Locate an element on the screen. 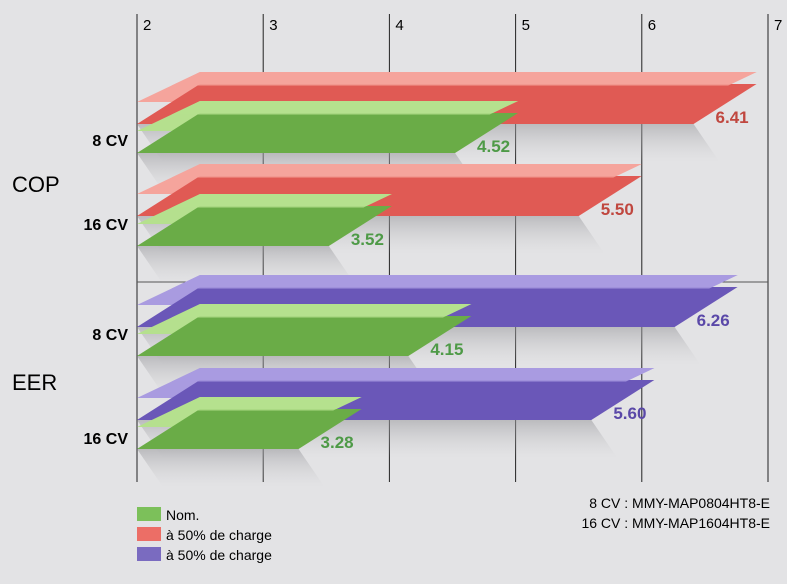 The image size is (787, 584). value-label-charge: 6.41 is located at coordinates (732, 117).